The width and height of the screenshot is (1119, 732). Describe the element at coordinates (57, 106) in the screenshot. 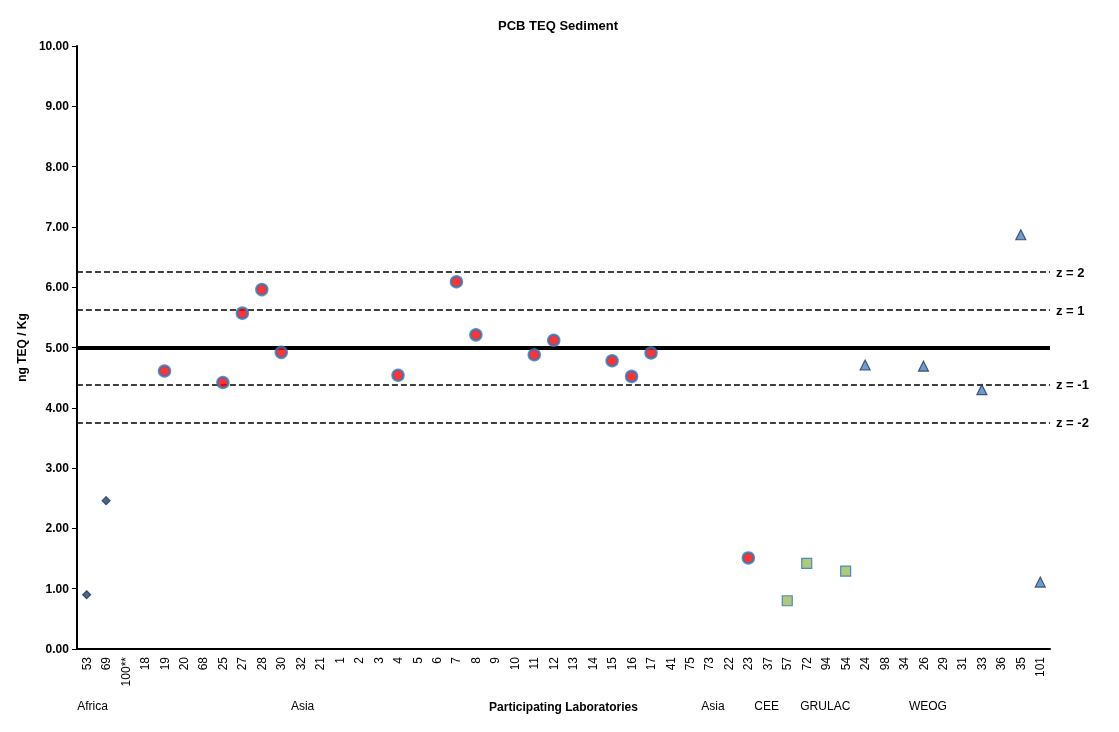

I see `y-tick-label: 9.00` at that location.